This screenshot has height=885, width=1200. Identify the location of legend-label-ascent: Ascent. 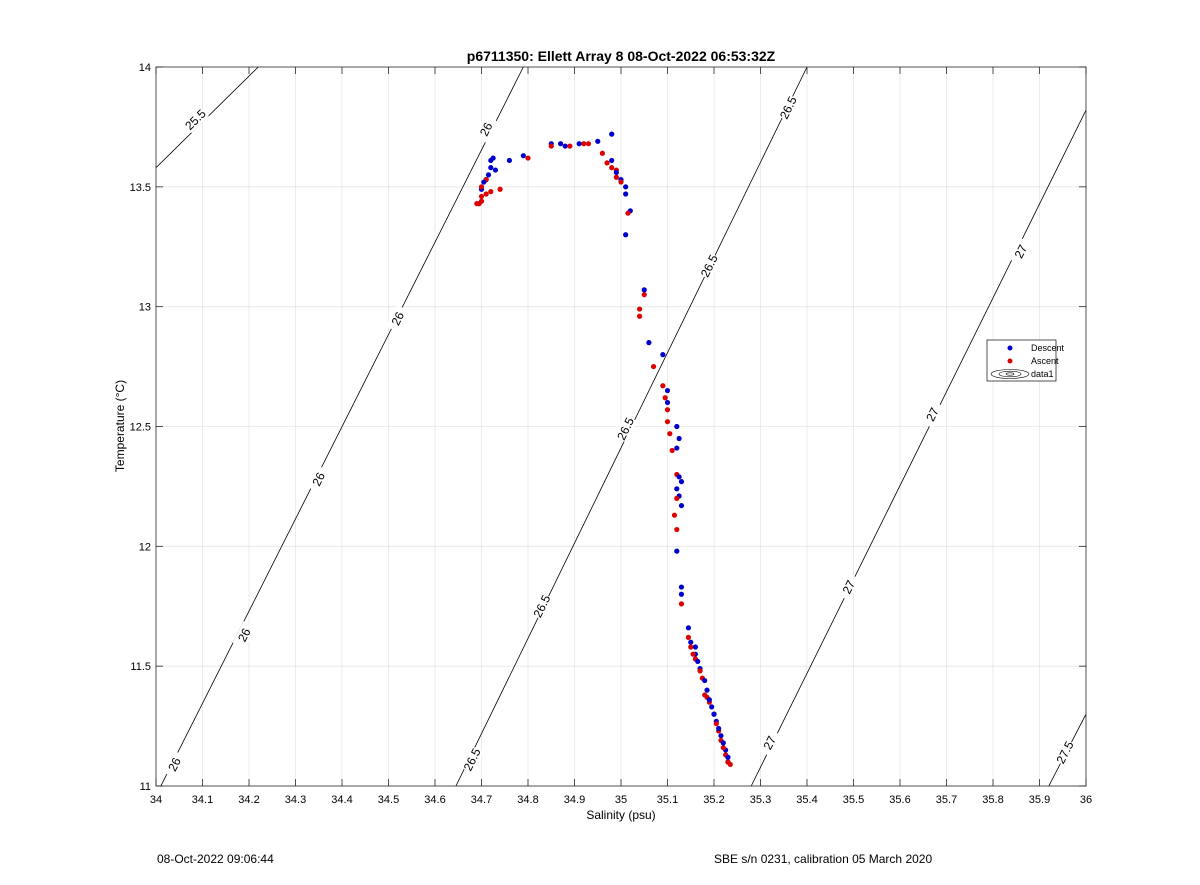
(1045, 361).